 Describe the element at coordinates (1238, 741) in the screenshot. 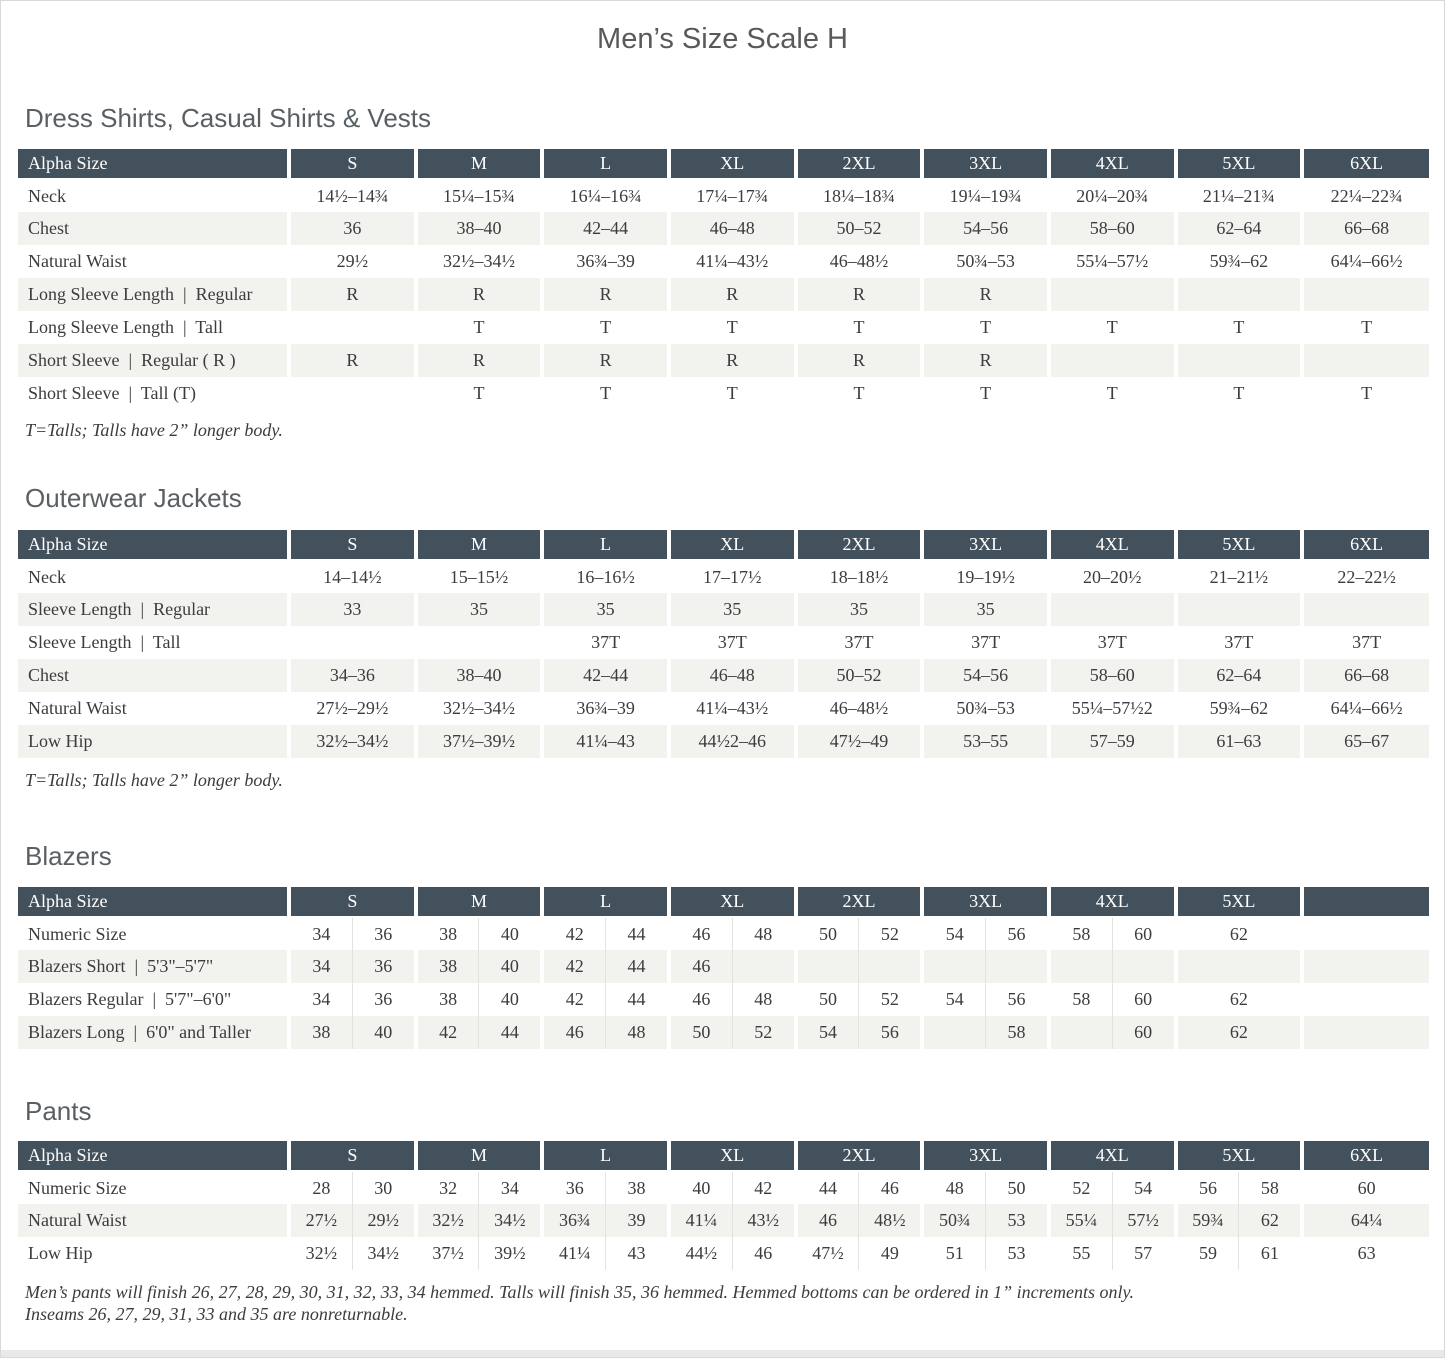

I see `size-value-cell: 61–63` at that location.